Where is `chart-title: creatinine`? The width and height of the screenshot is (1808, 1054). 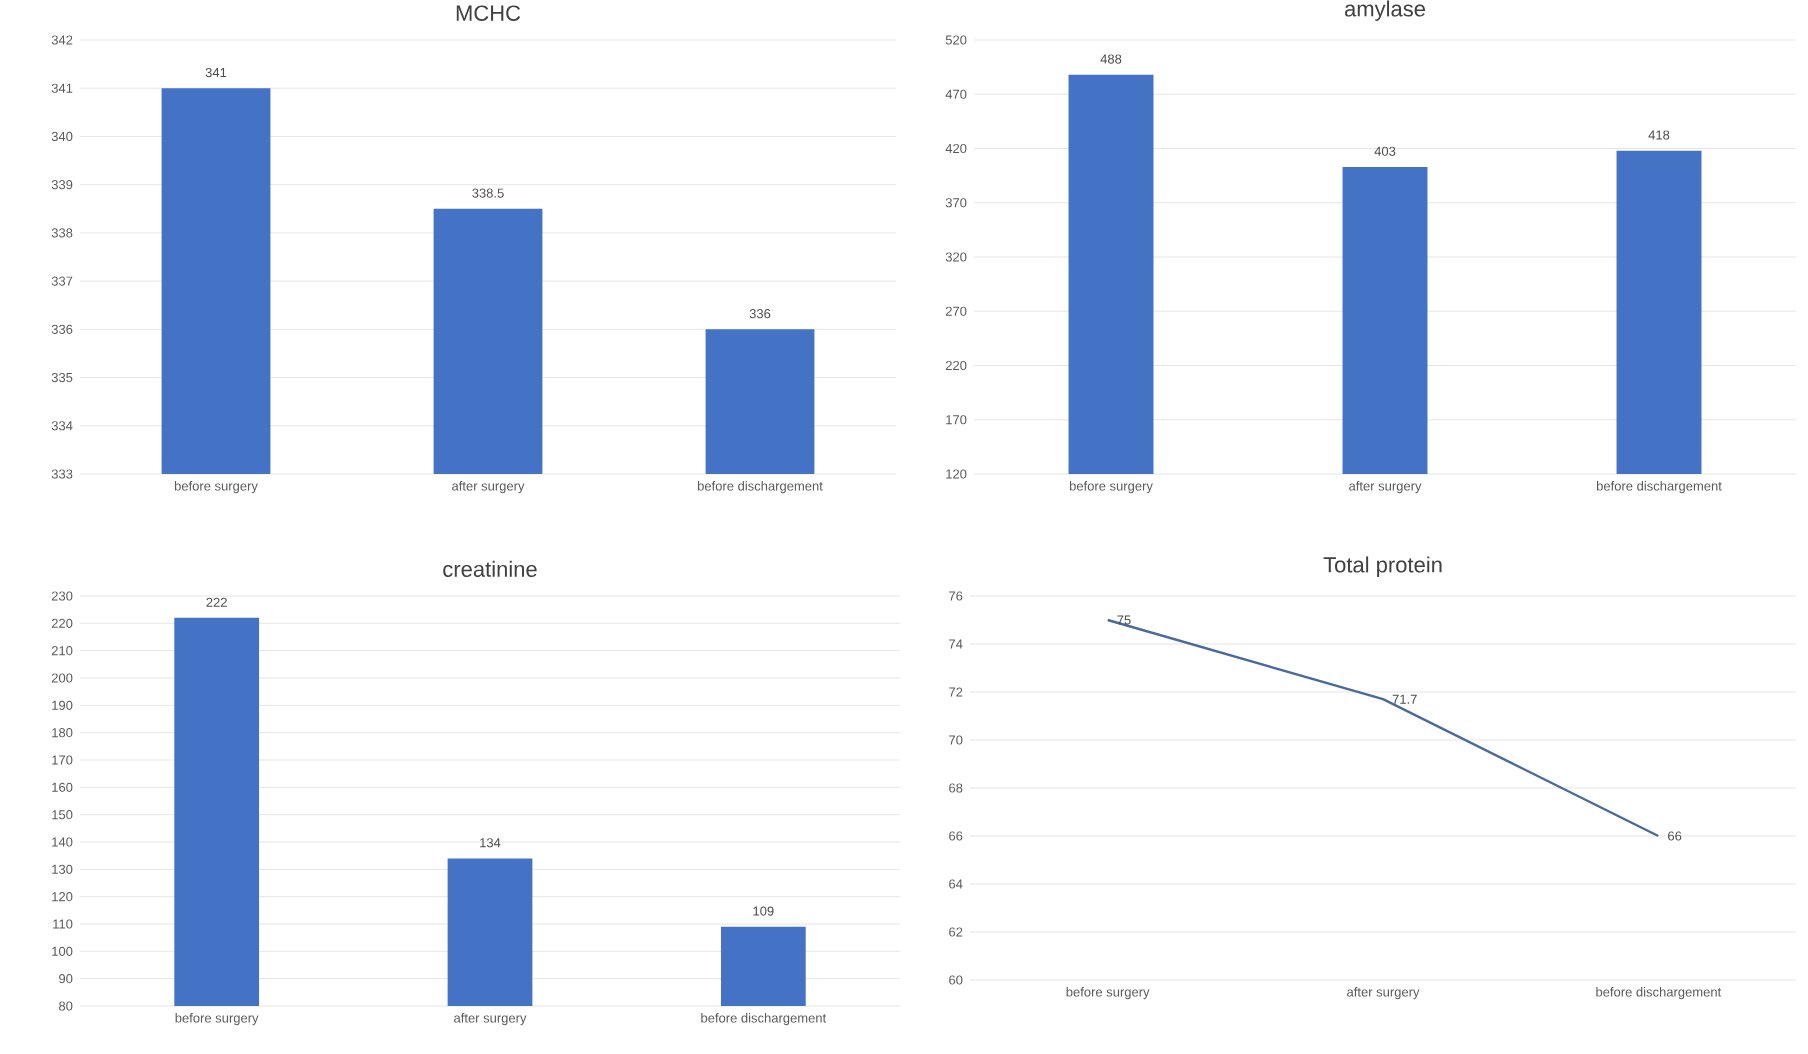 chart-title: creatinine is located at coordinates (490, 568).